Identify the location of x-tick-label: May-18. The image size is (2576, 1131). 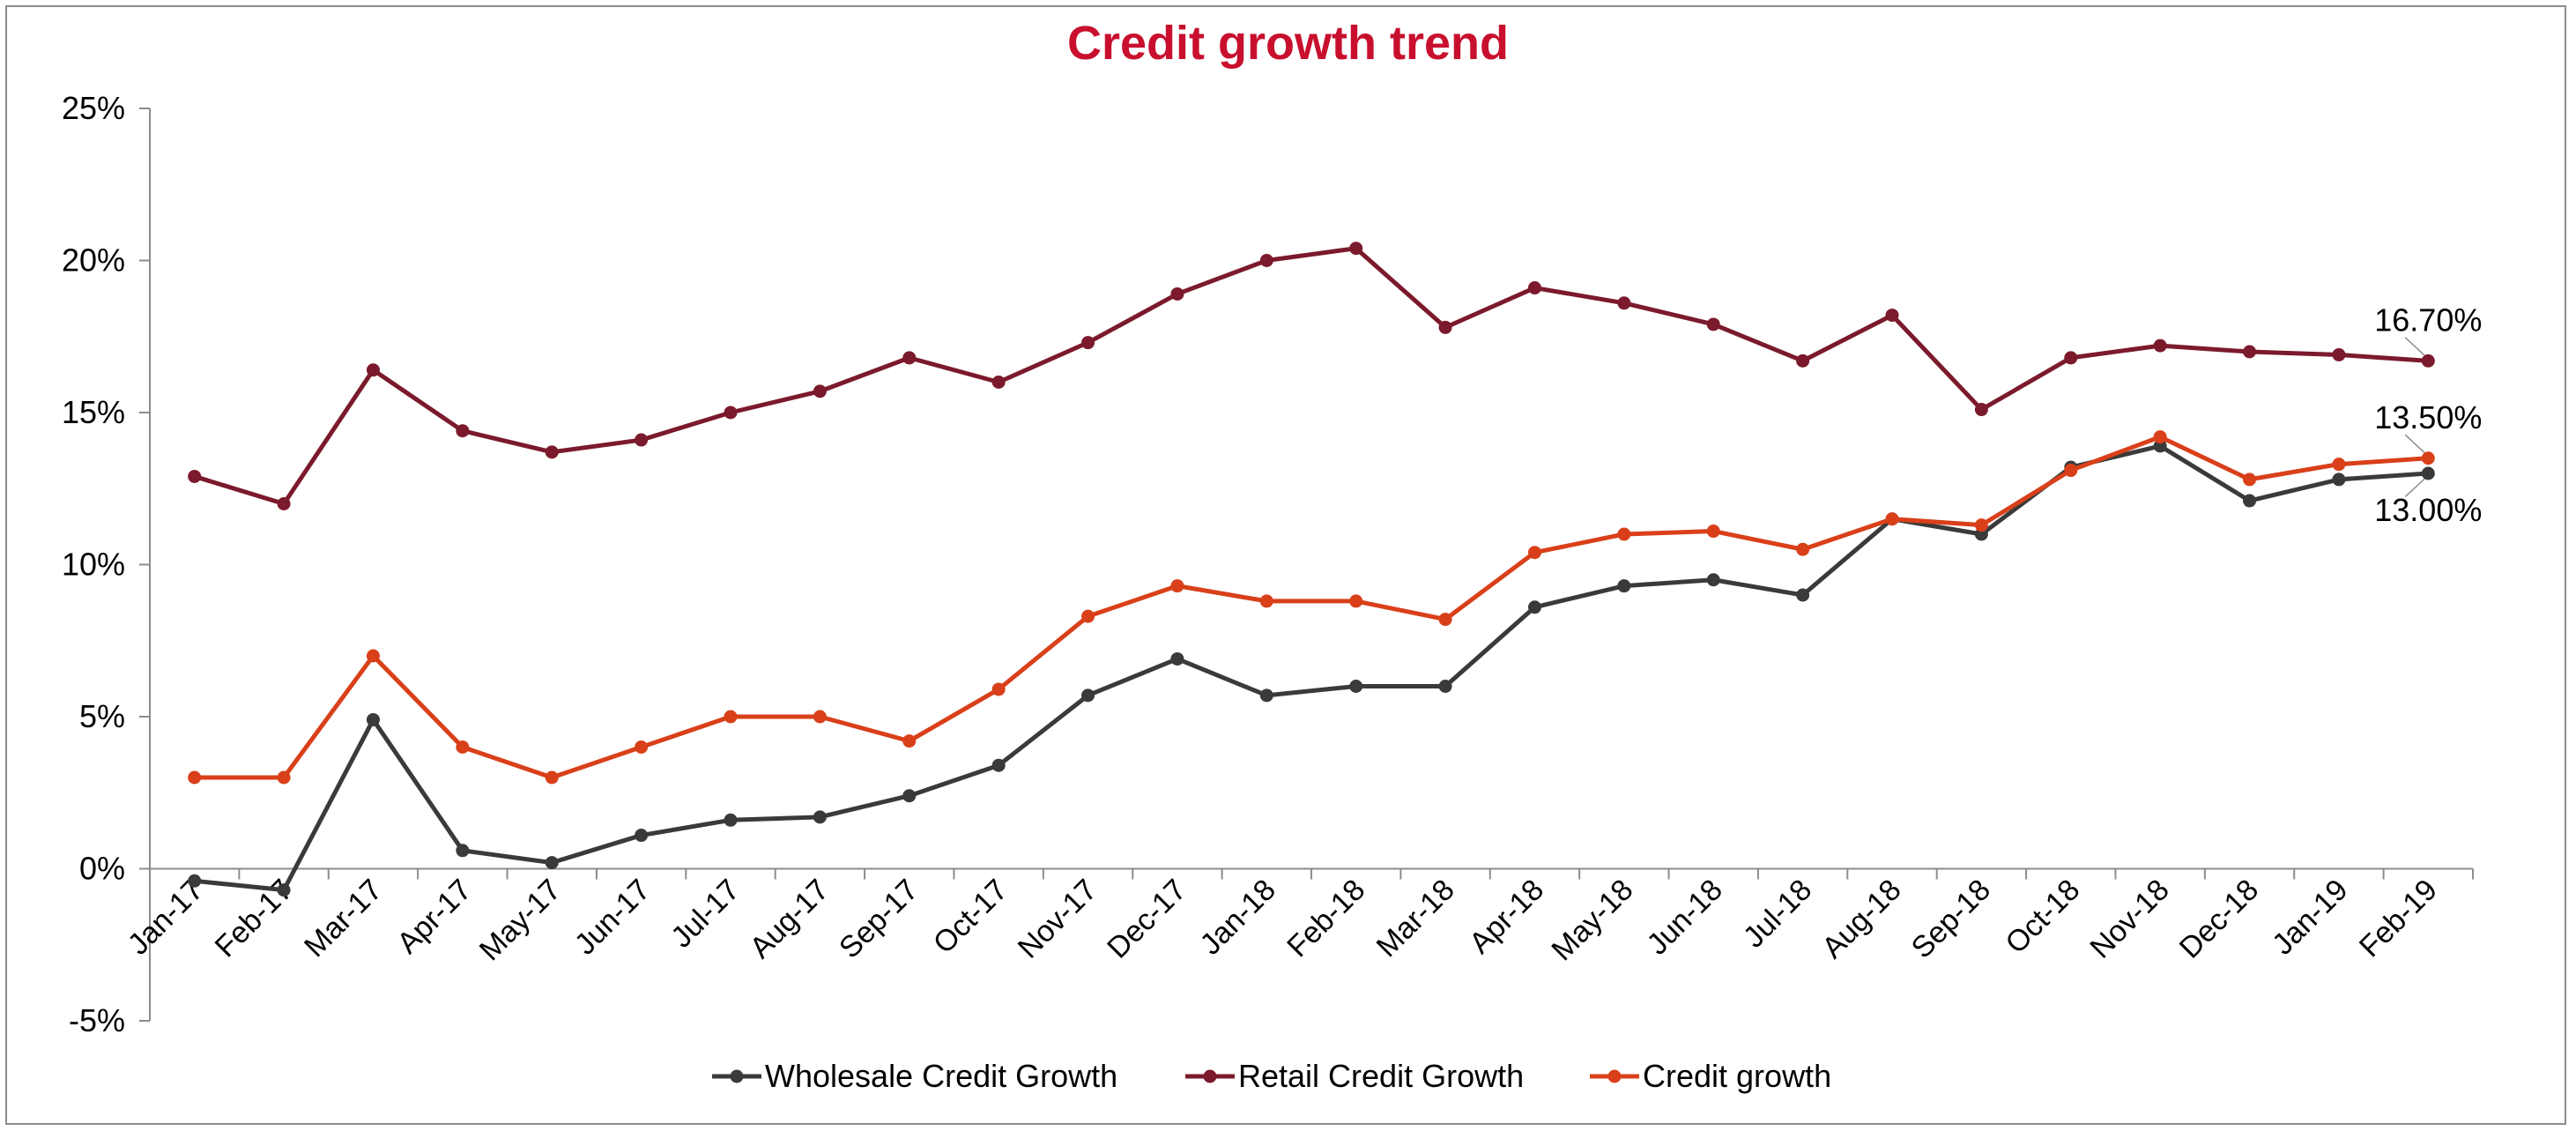
(1592, 920).